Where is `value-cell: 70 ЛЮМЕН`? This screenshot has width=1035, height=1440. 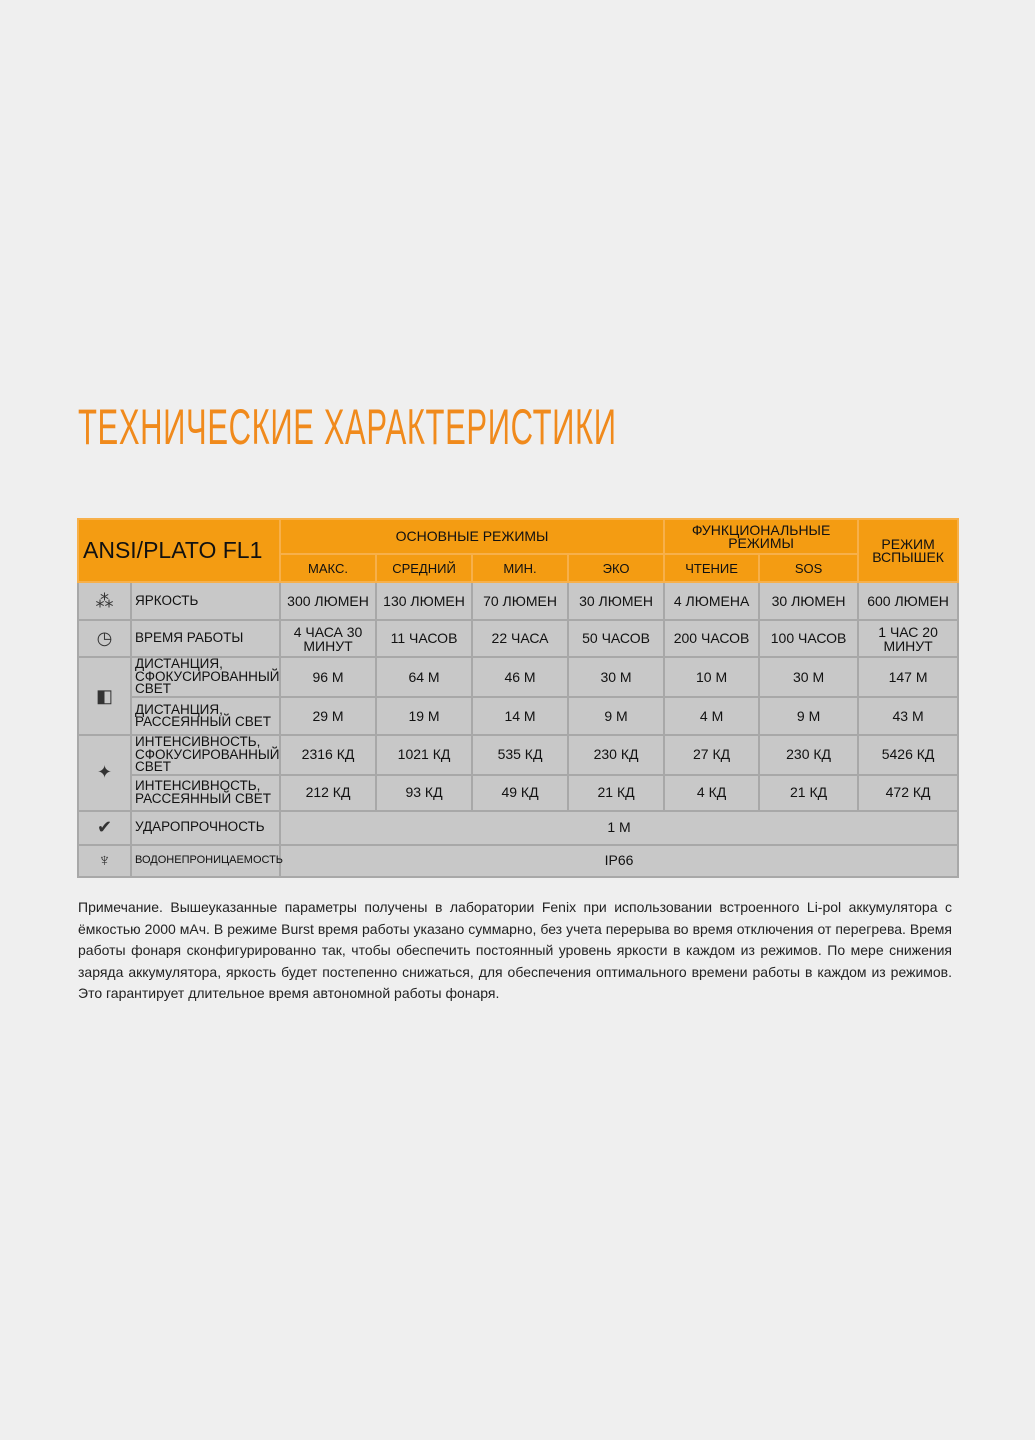
value-cell: 70 ЛЮМЕН is located at coordinates (520, 601).